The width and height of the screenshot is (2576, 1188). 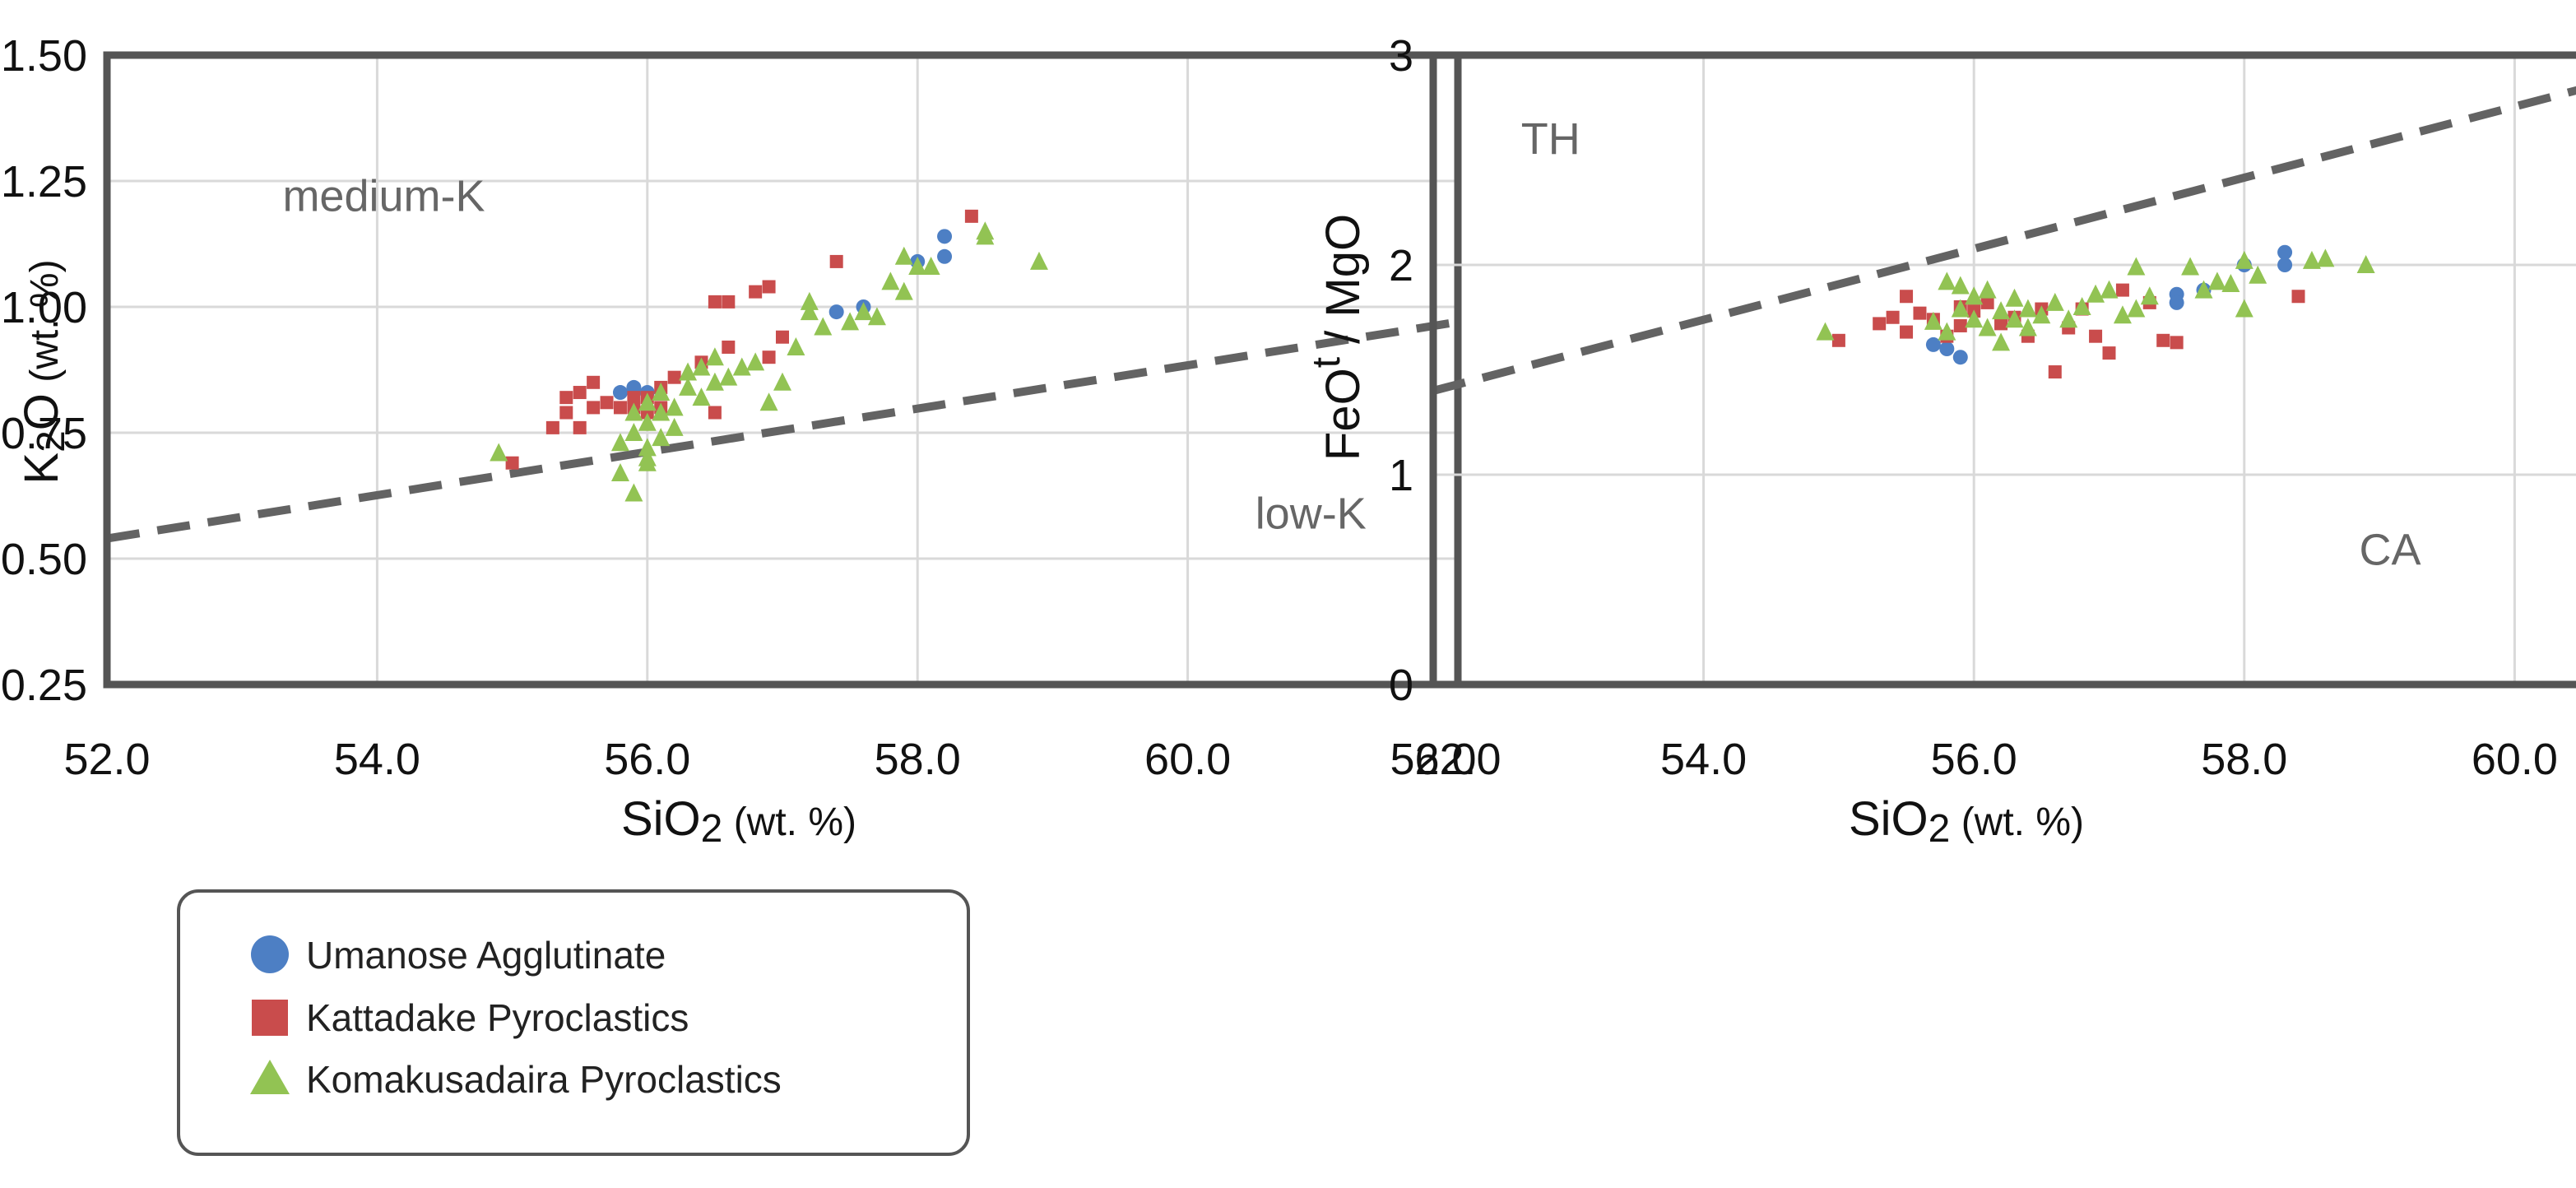 What do you see at coordinates (2004, 240) in the screenshot?
I see `boundary-line` at bounding box center [2004, 240].